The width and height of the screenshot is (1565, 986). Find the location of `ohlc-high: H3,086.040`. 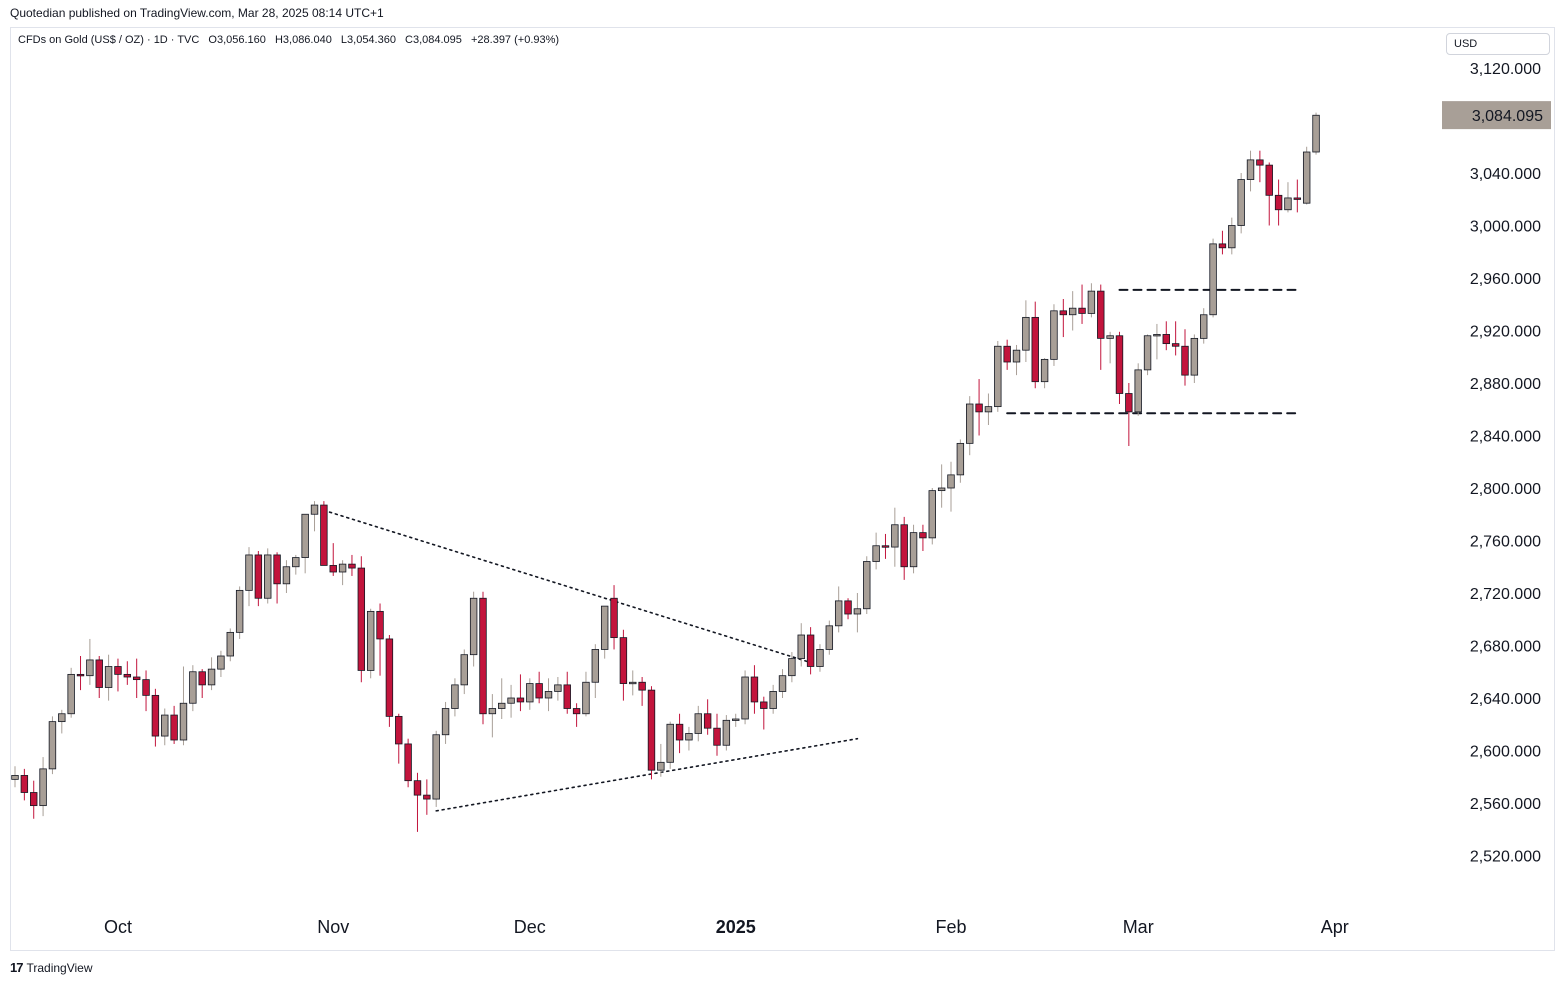

ohlc-high: H3,086.040 is located at coordinates (303, 40).